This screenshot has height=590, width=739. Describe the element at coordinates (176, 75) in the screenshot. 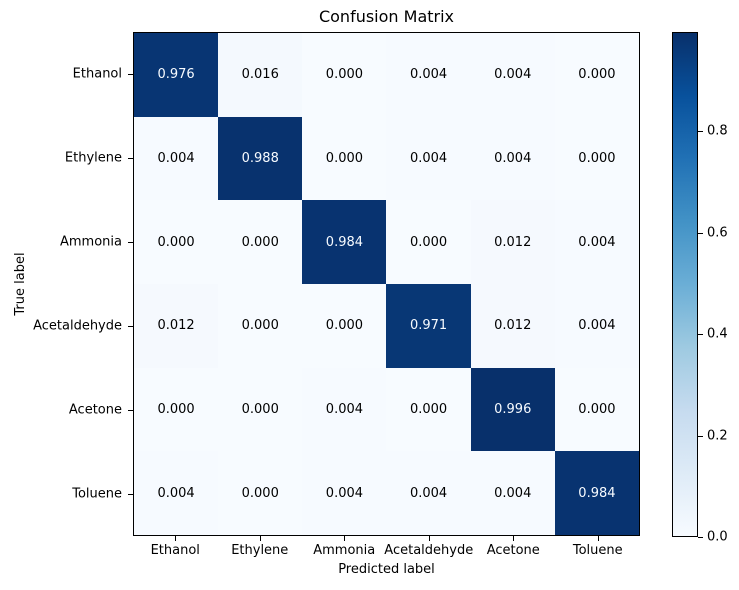

I see `matrix-cell: 0.976` at that location.